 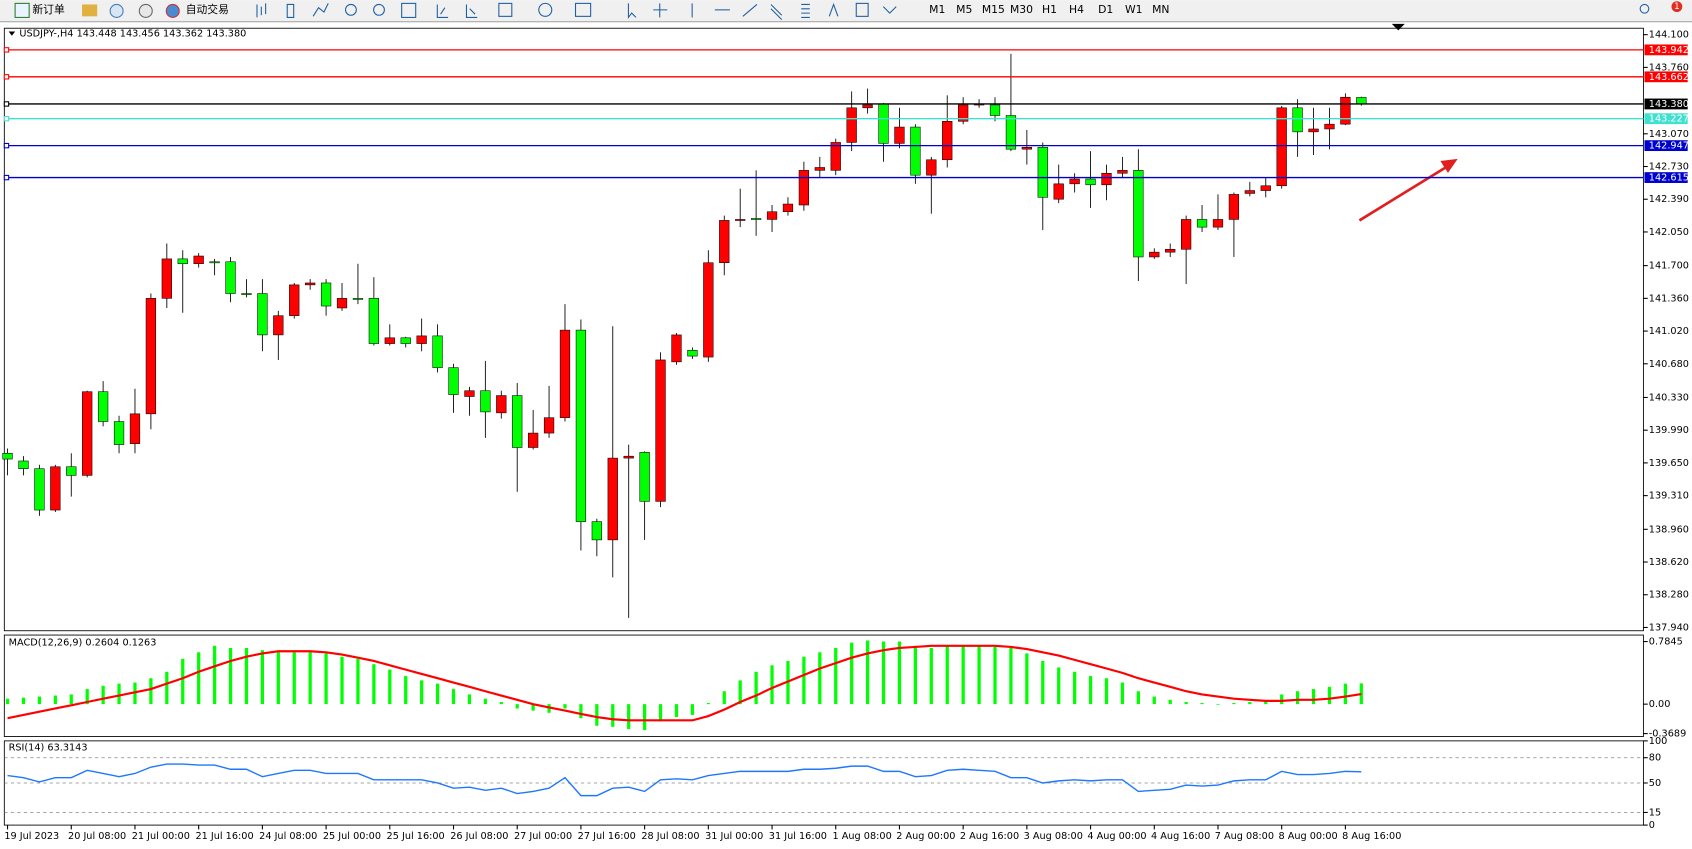 What do you see at coordinates (989, 836) in the screenshot?
I see `x-tick-label: 2 Aug 16:00` at bounding box center [989, 836].